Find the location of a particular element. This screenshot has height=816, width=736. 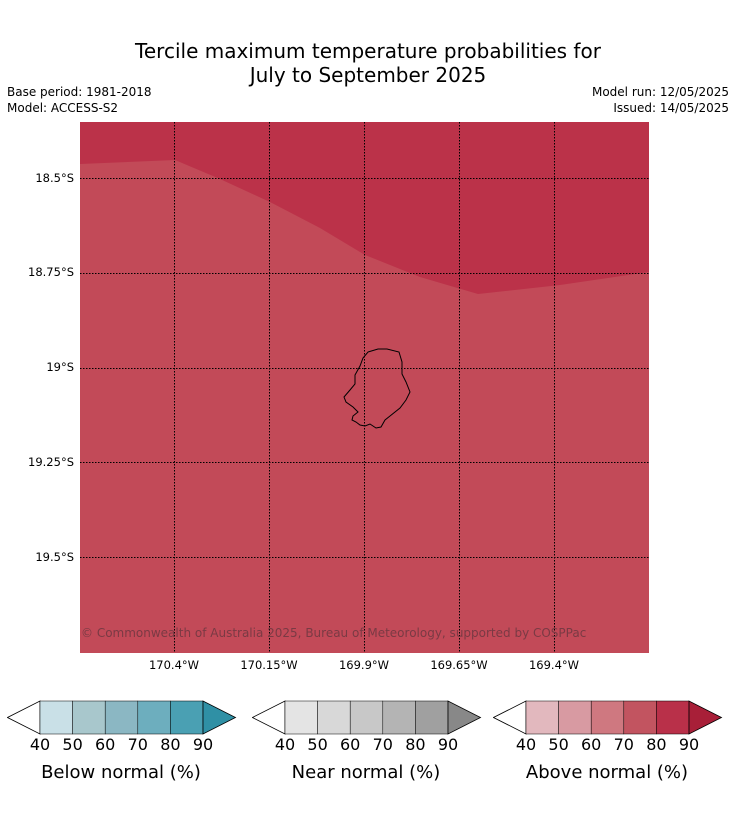

near-normal-colorbar is located at coordinates (367, 717).